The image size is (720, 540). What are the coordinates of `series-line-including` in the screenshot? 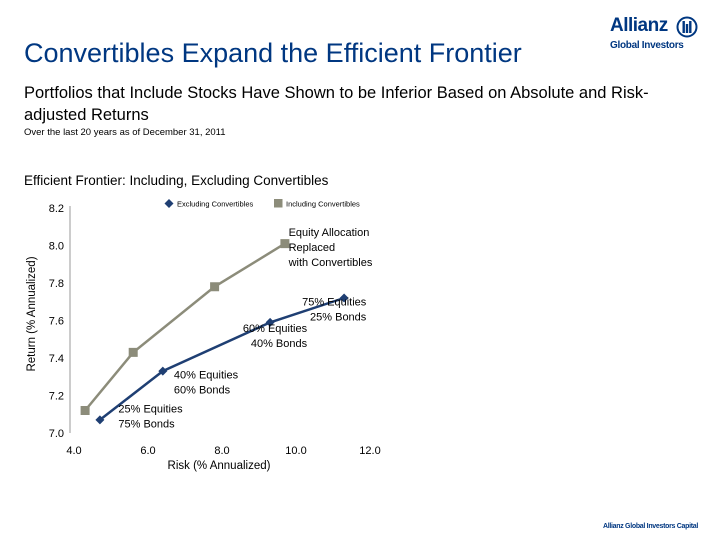 It's located at (185, 327).